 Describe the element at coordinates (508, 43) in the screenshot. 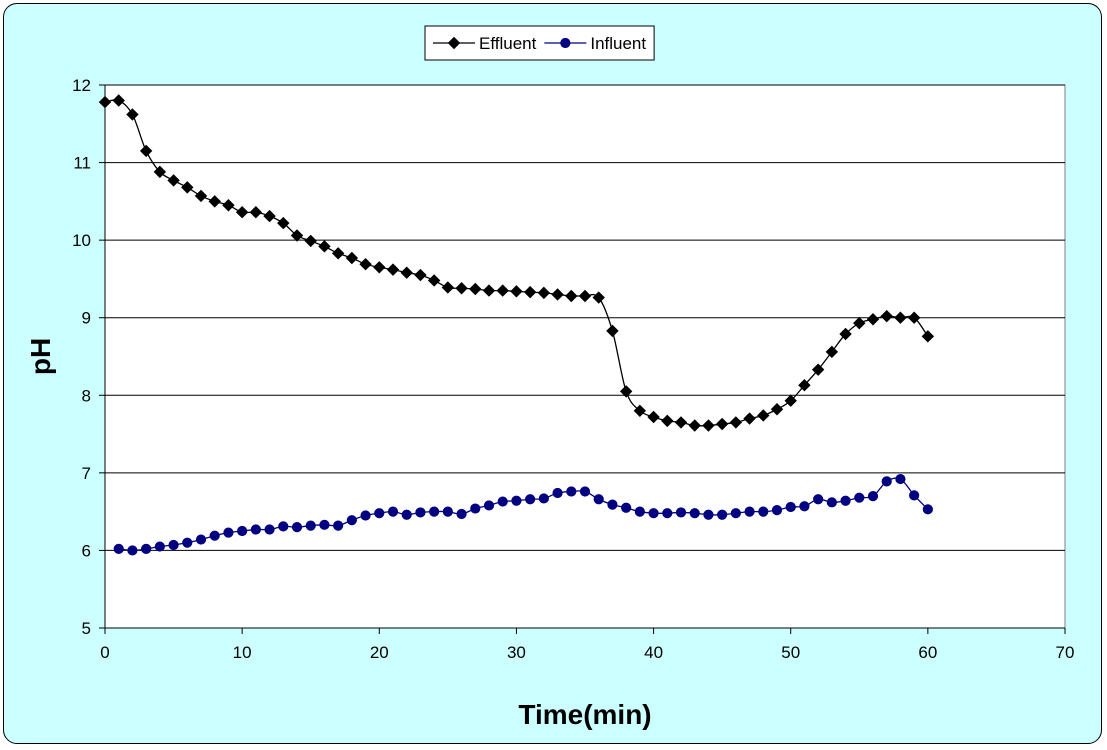

I see `legend-label-effluent: Effluent` at that location.